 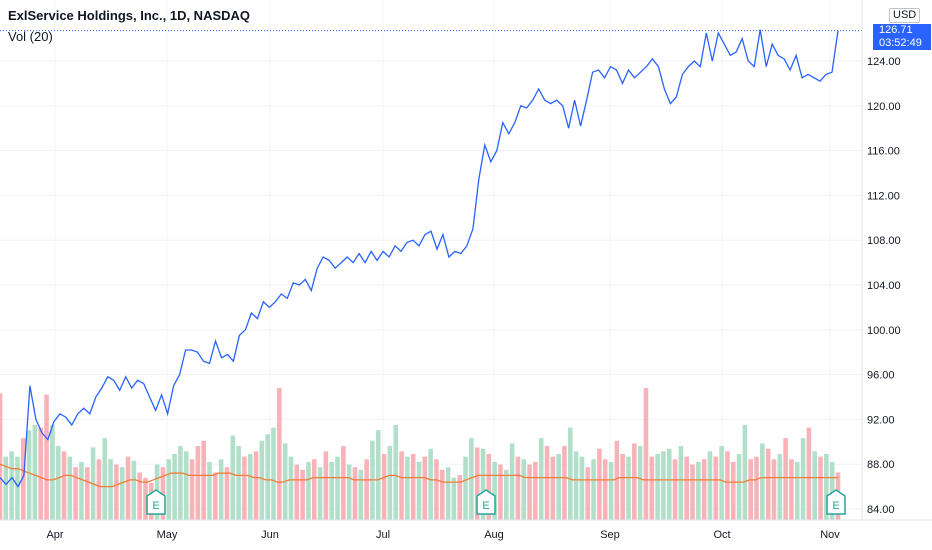 I want to click on volume-legend: Vol (20), so click(x=30, y=36).